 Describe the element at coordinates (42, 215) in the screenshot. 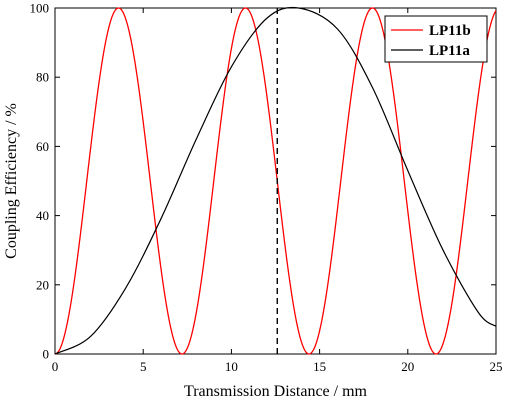

I see `y-tick-label-2: 40` at that location.